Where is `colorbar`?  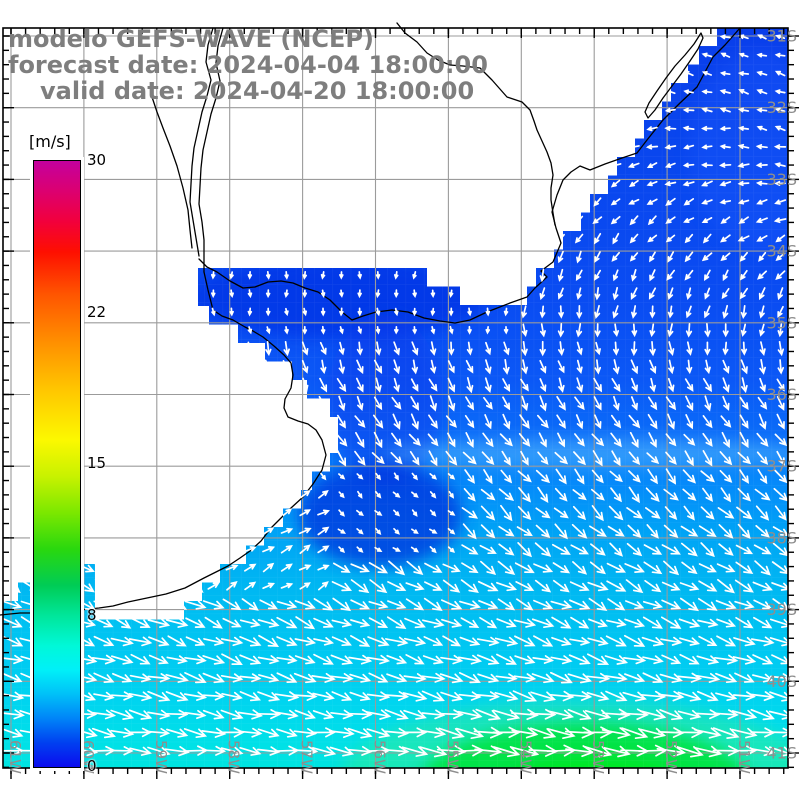
colorbar is located at coordinates (57, 464).